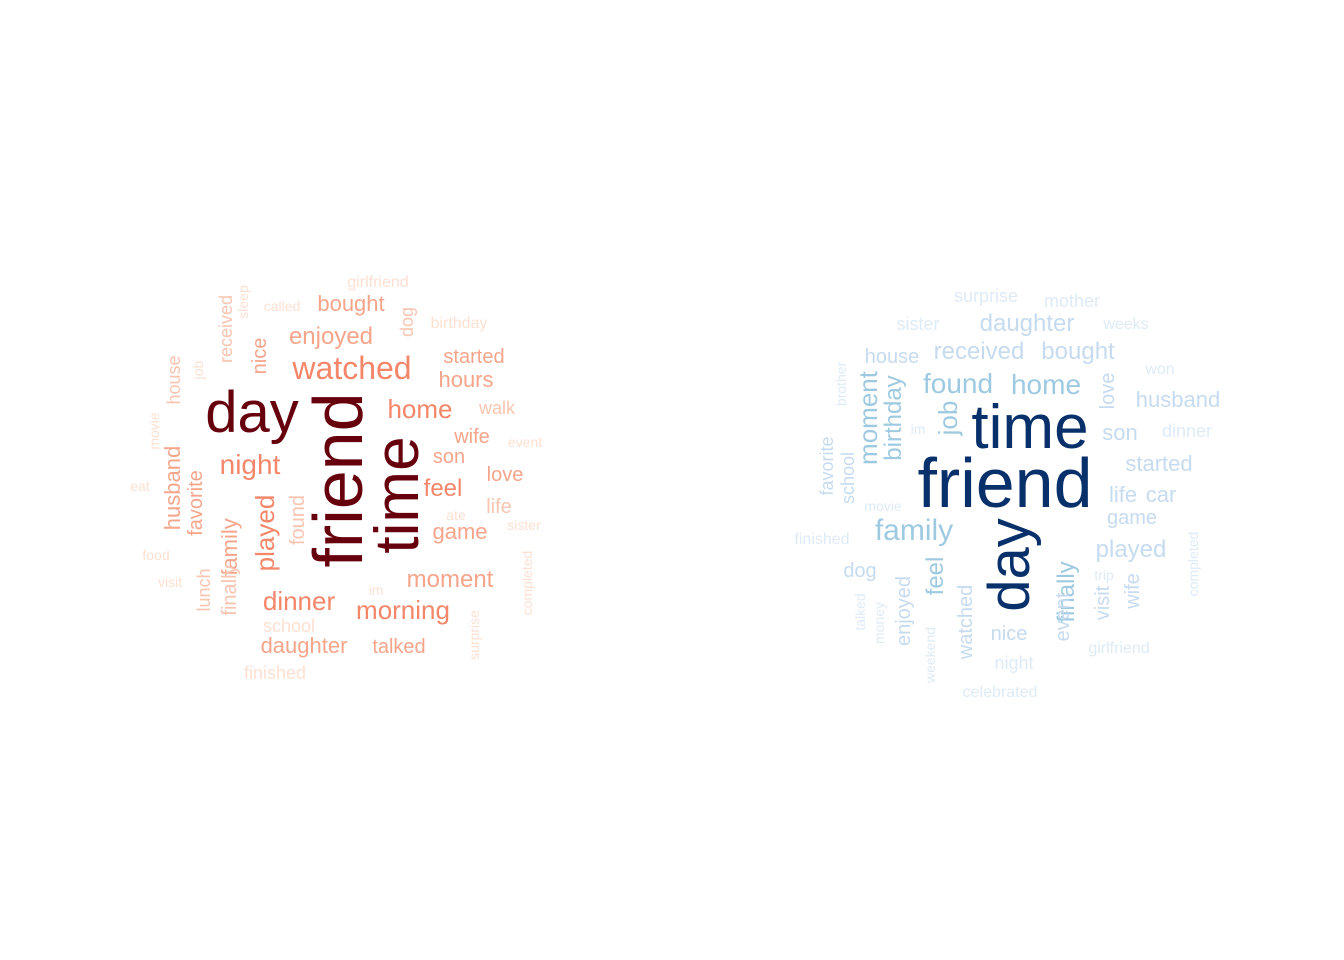 The width and height of the screenshot is (1344, 960). Describe the element at coordinates (456, 515) in the screenshot. I see `word-ate: ate` at that location.